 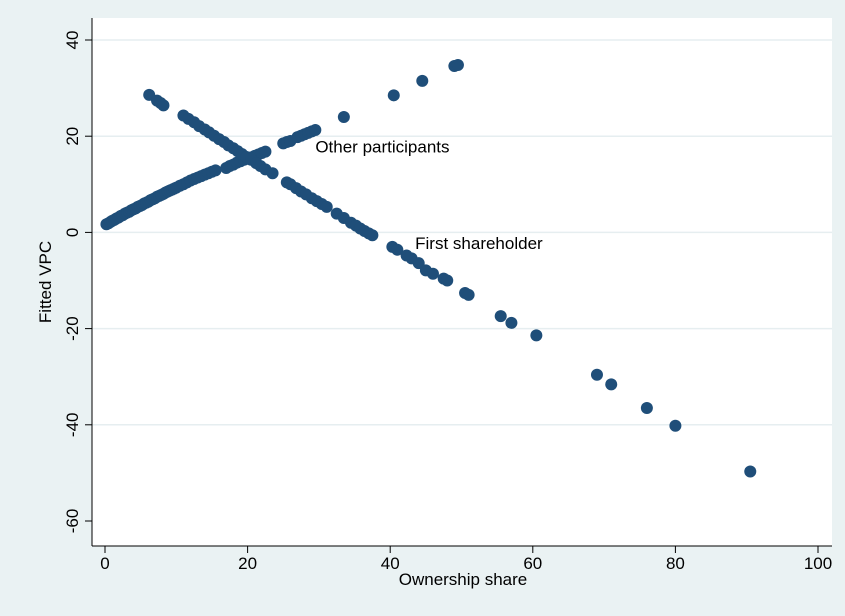 I want to click on y-tick-label: -60, so click(x=72, y=521).